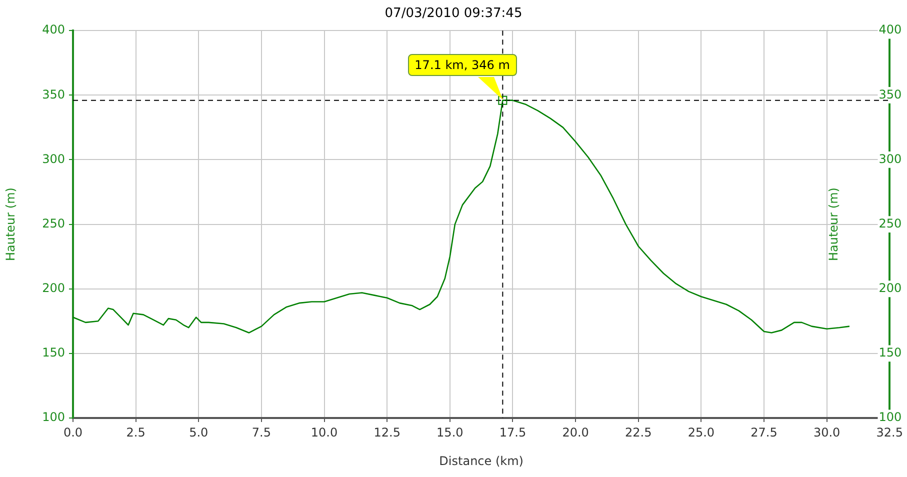  I want to click on x-tick-label: 7.5, so click(261, 432).